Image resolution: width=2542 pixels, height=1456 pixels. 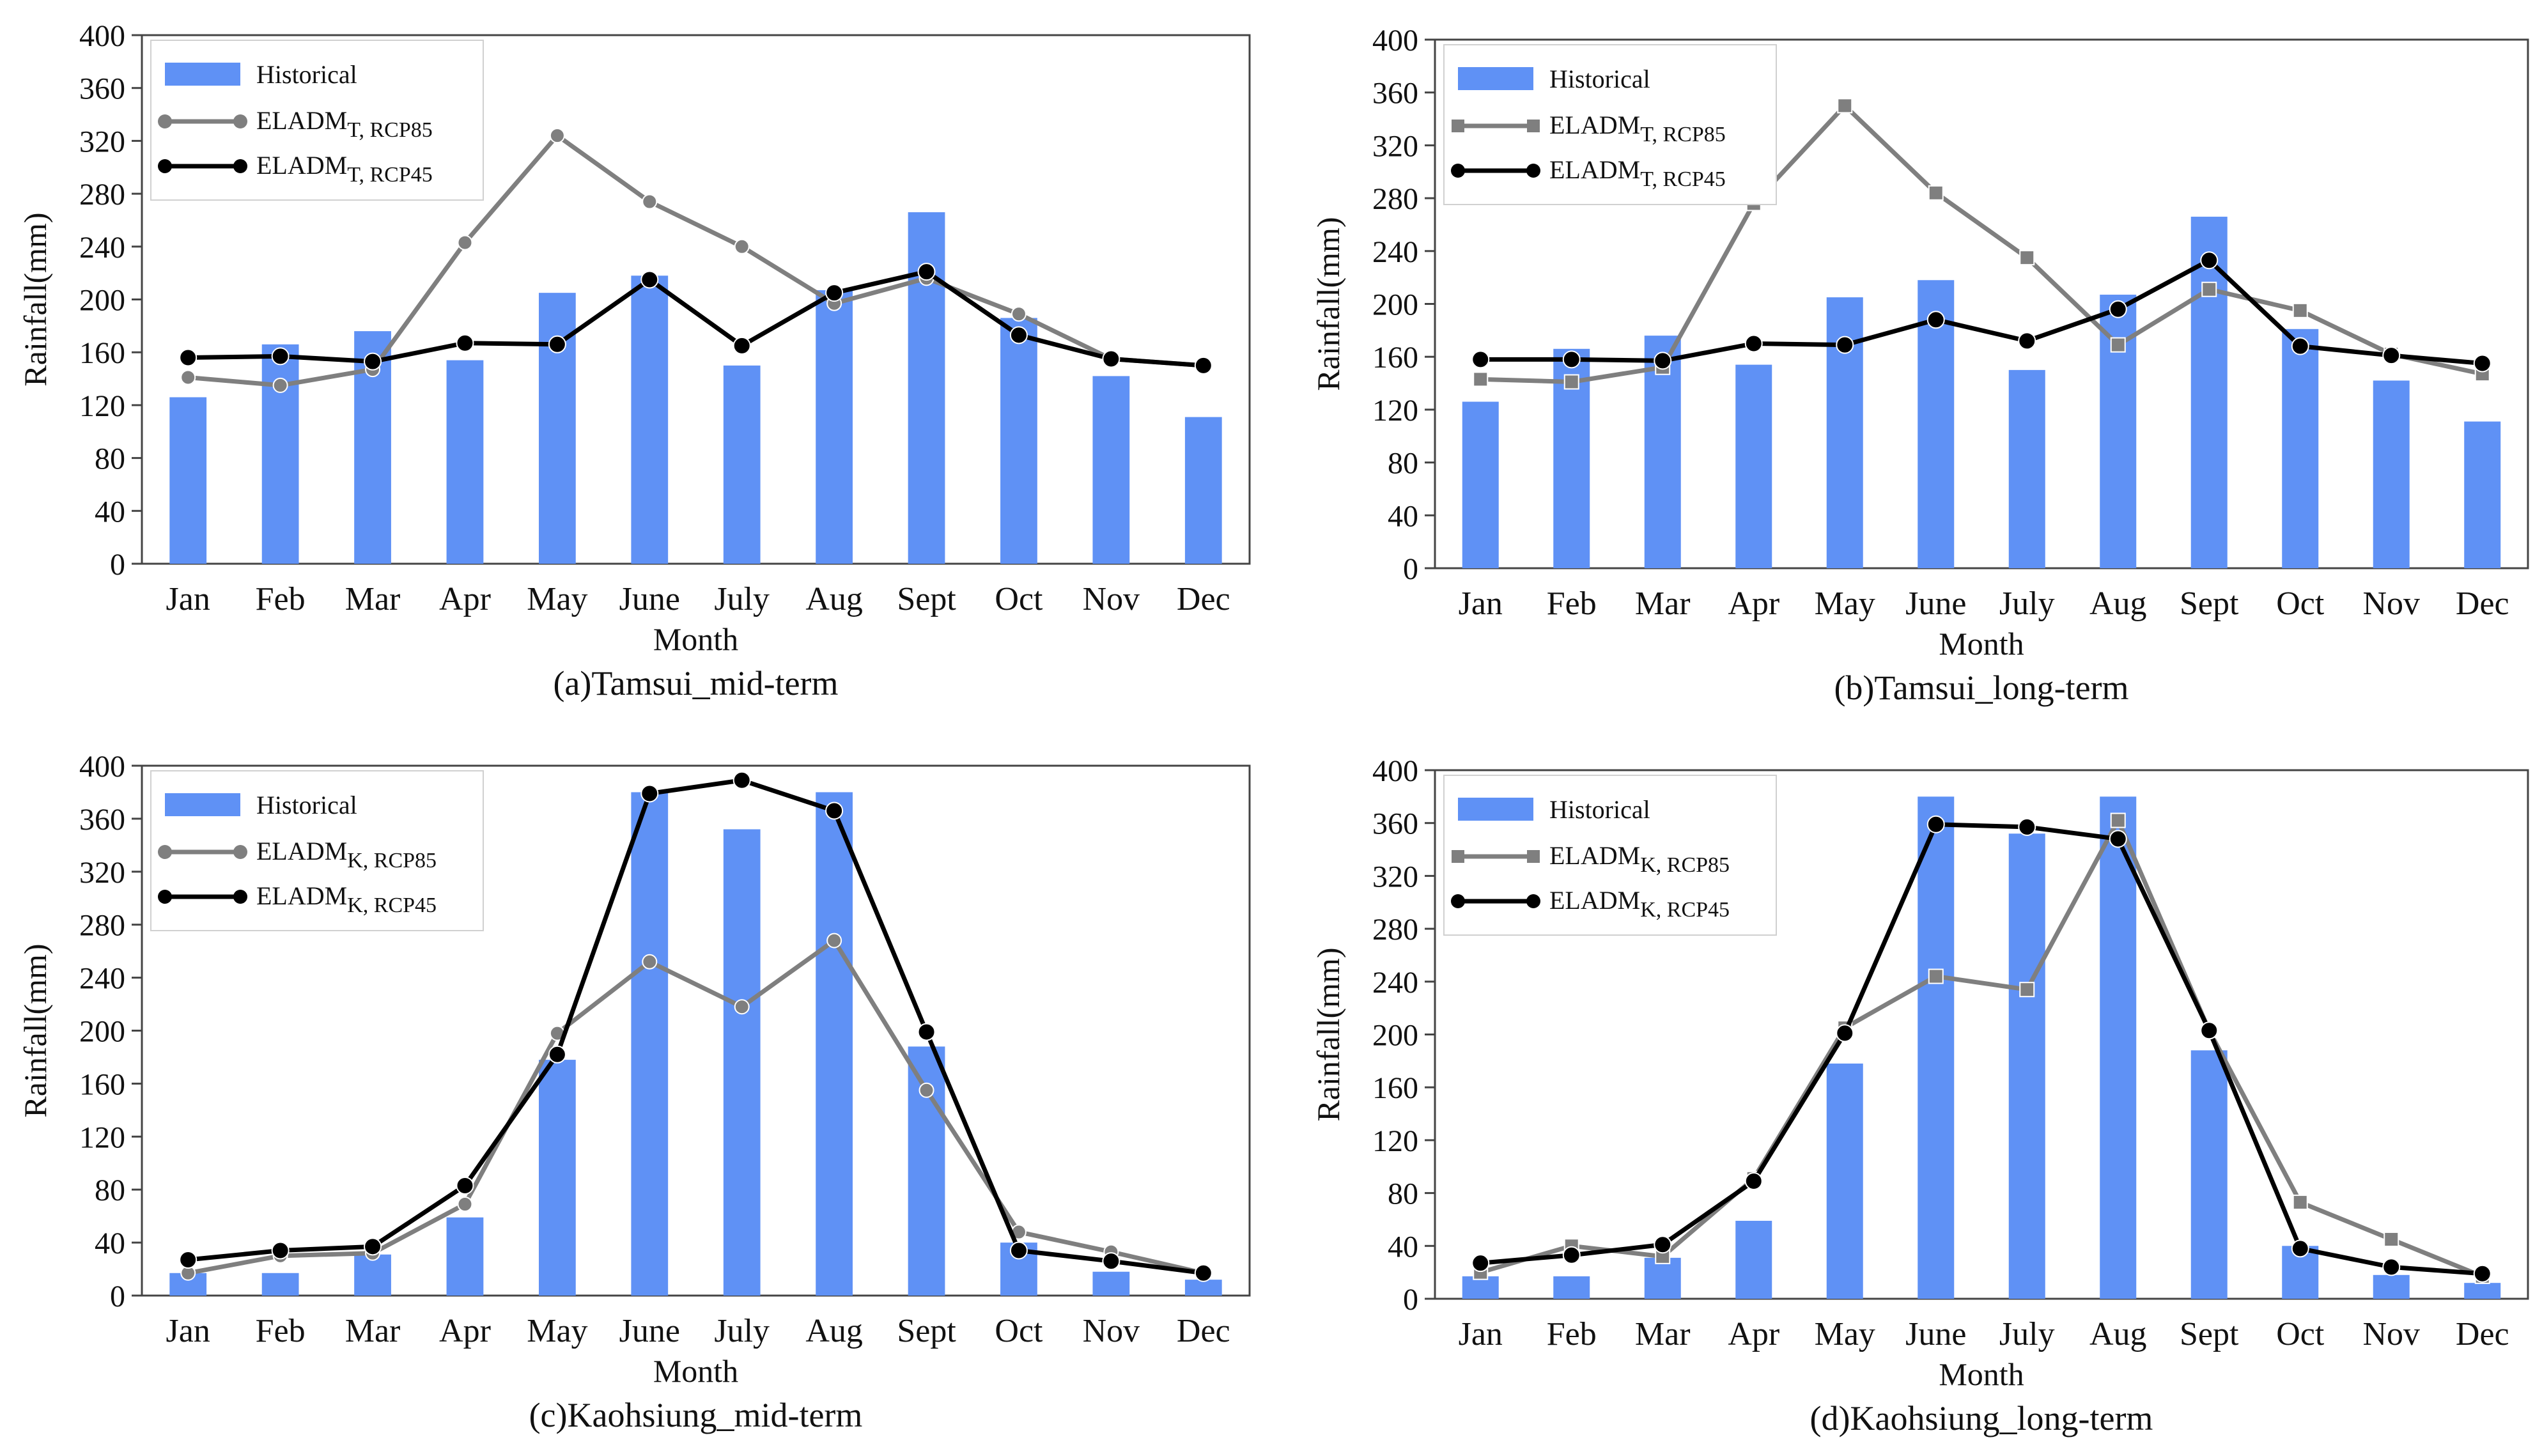 What do you see at coordinates (2118, 309) in the screenshot?
I see `point-rcp45-aug` at bounding box center [2118, 309].